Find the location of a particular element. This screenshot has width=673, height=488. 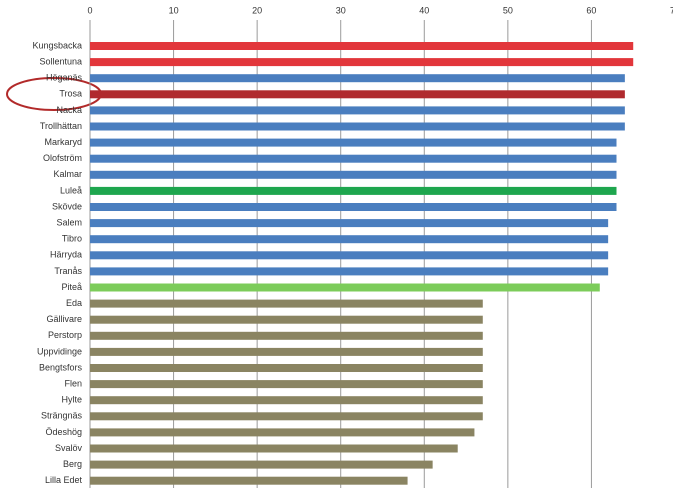

y-tick-label: Skövde is located at coordinates (67, 206).